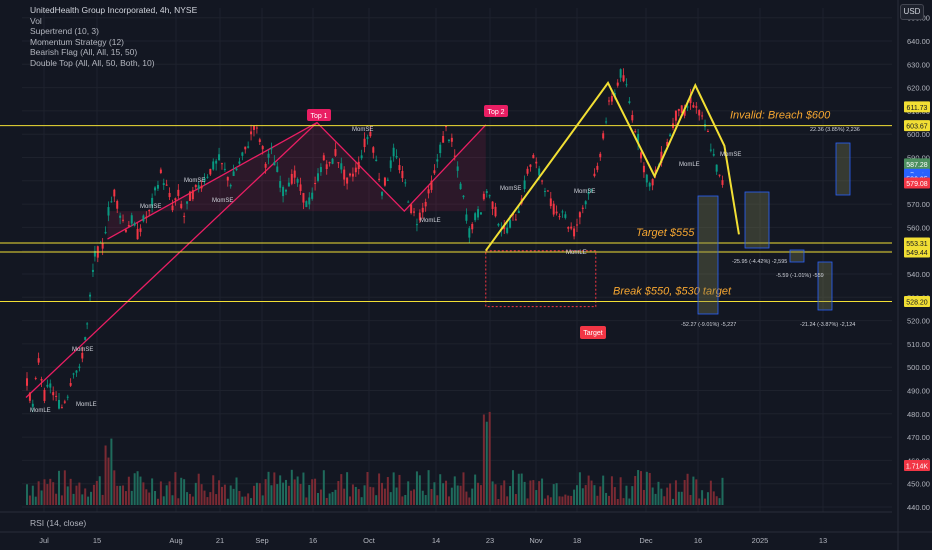  Describe the element at coordinates (58, 523) in the screenshot. I see `rsi-pane-label: RSI (14, close)` at that location.